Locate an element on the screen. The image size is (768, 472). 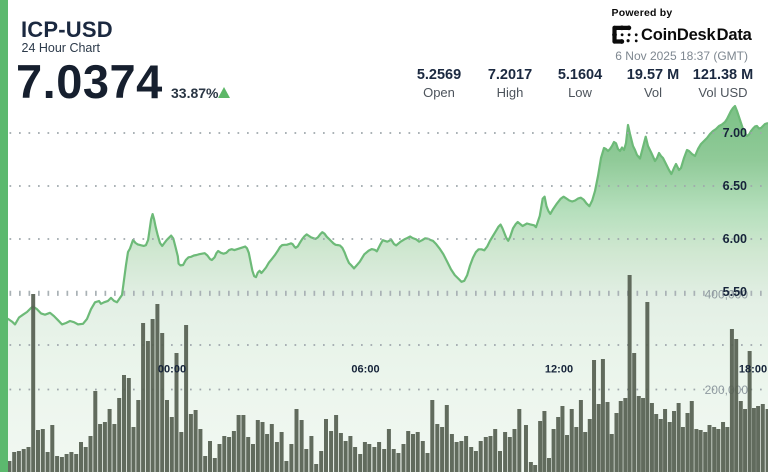
svg-text: 6.00 is located at coordinates (735, 239).